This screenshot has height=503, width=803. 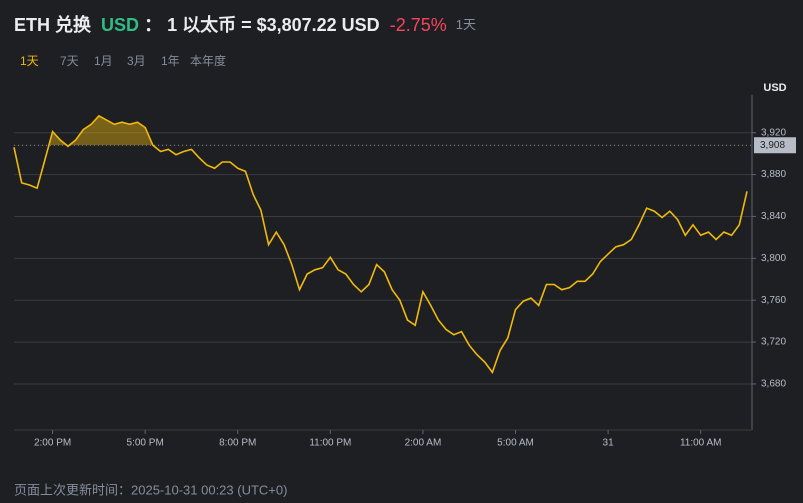 What do you see at coordinates (773, 174) in the screenshot?
I see `y-tick-label: 3,880` at bounding box center [773, 174].